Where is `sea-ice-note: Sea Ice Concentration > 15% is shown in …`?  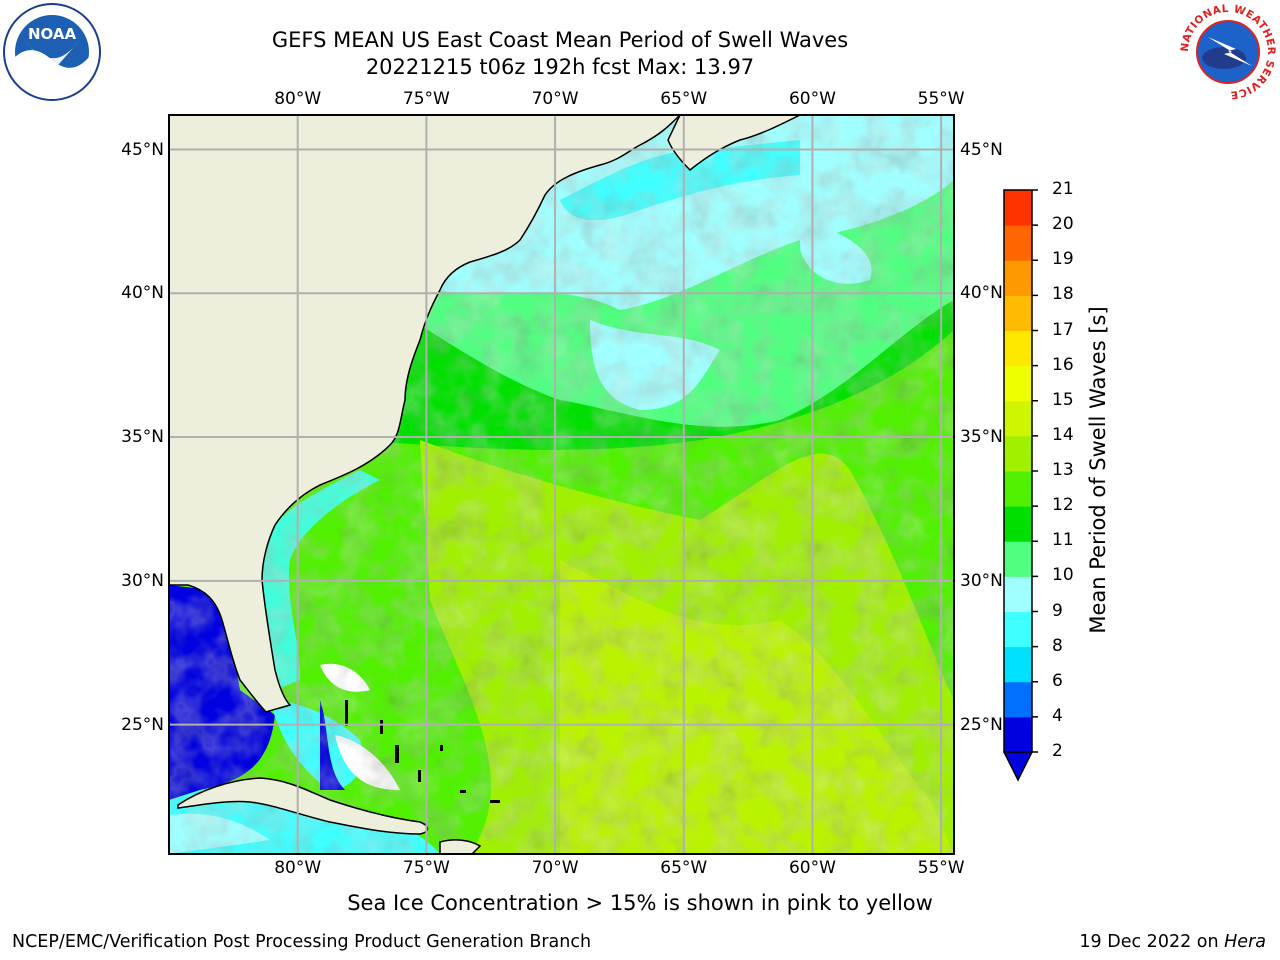
sea-ice-note: Sea Ice Concentration > 15% is shown in … is located at coordinates (640, 903).